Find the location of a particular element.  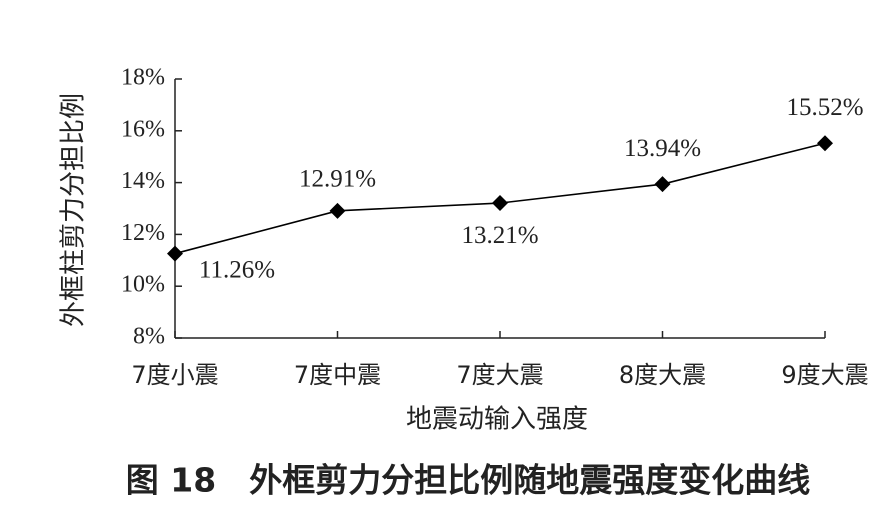

value-label: 11.26% is located at coordinates (237, 269).